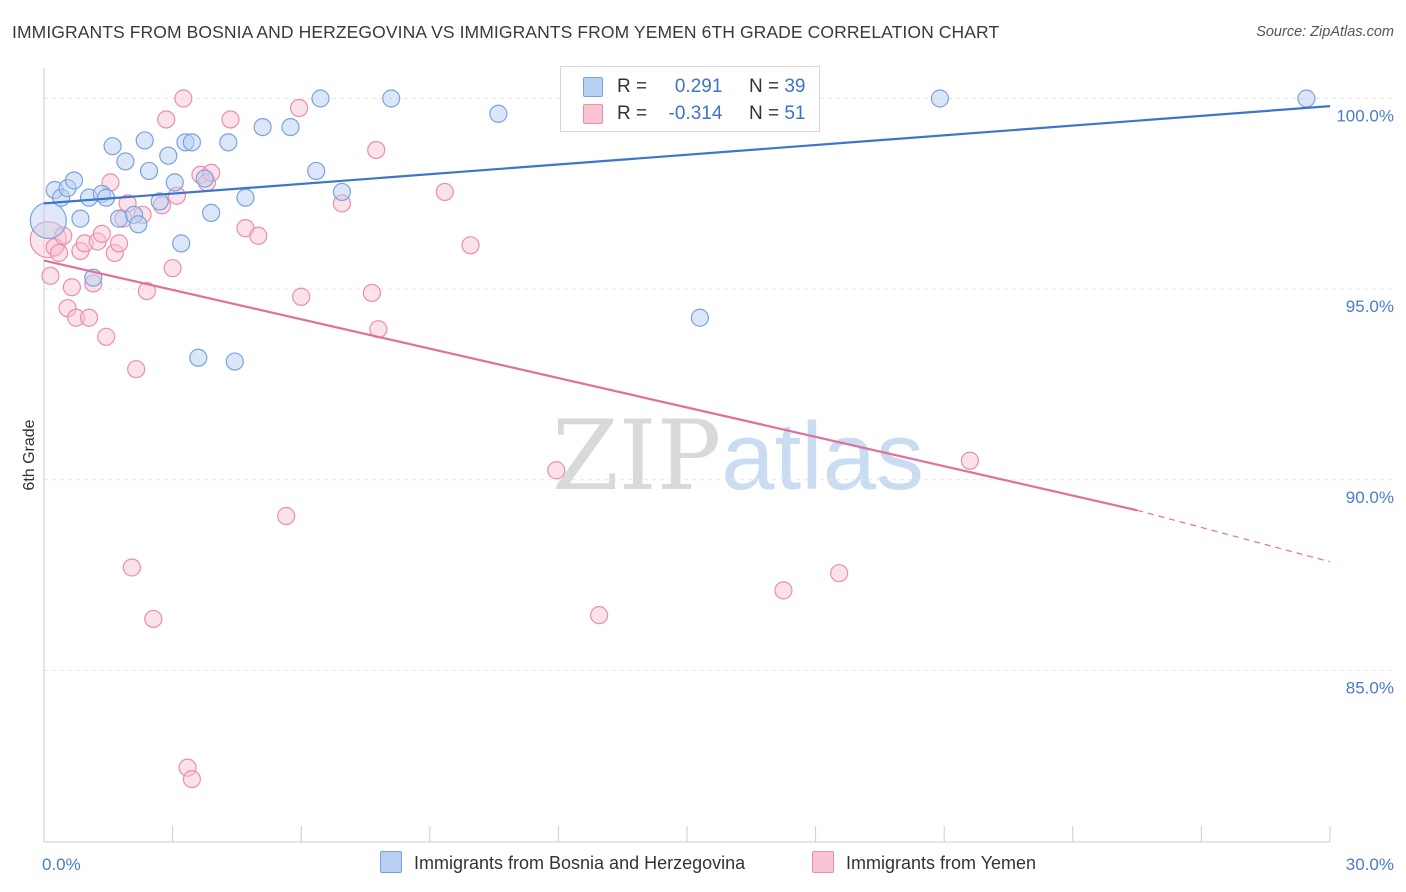 The width and height of the screenshot is (1406, 892). Describe the element at coordinates (1370, 687) in the screenshot. I see `y-tick-label: 85.0%` at that location.